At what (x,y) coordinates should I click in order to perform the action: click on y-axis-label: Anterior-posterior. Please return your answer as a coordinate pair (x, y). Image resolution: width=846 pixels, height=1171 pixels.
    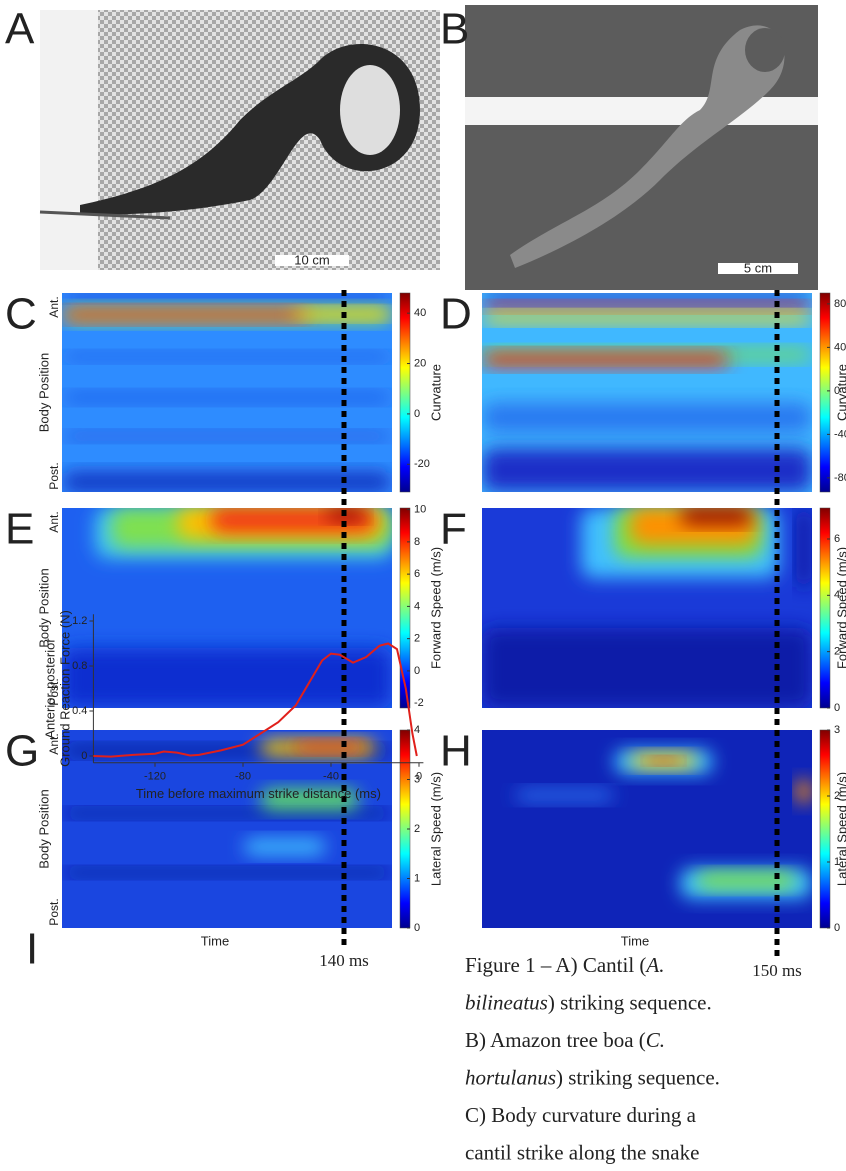
    Looking at the image, I should click on (49, 688).